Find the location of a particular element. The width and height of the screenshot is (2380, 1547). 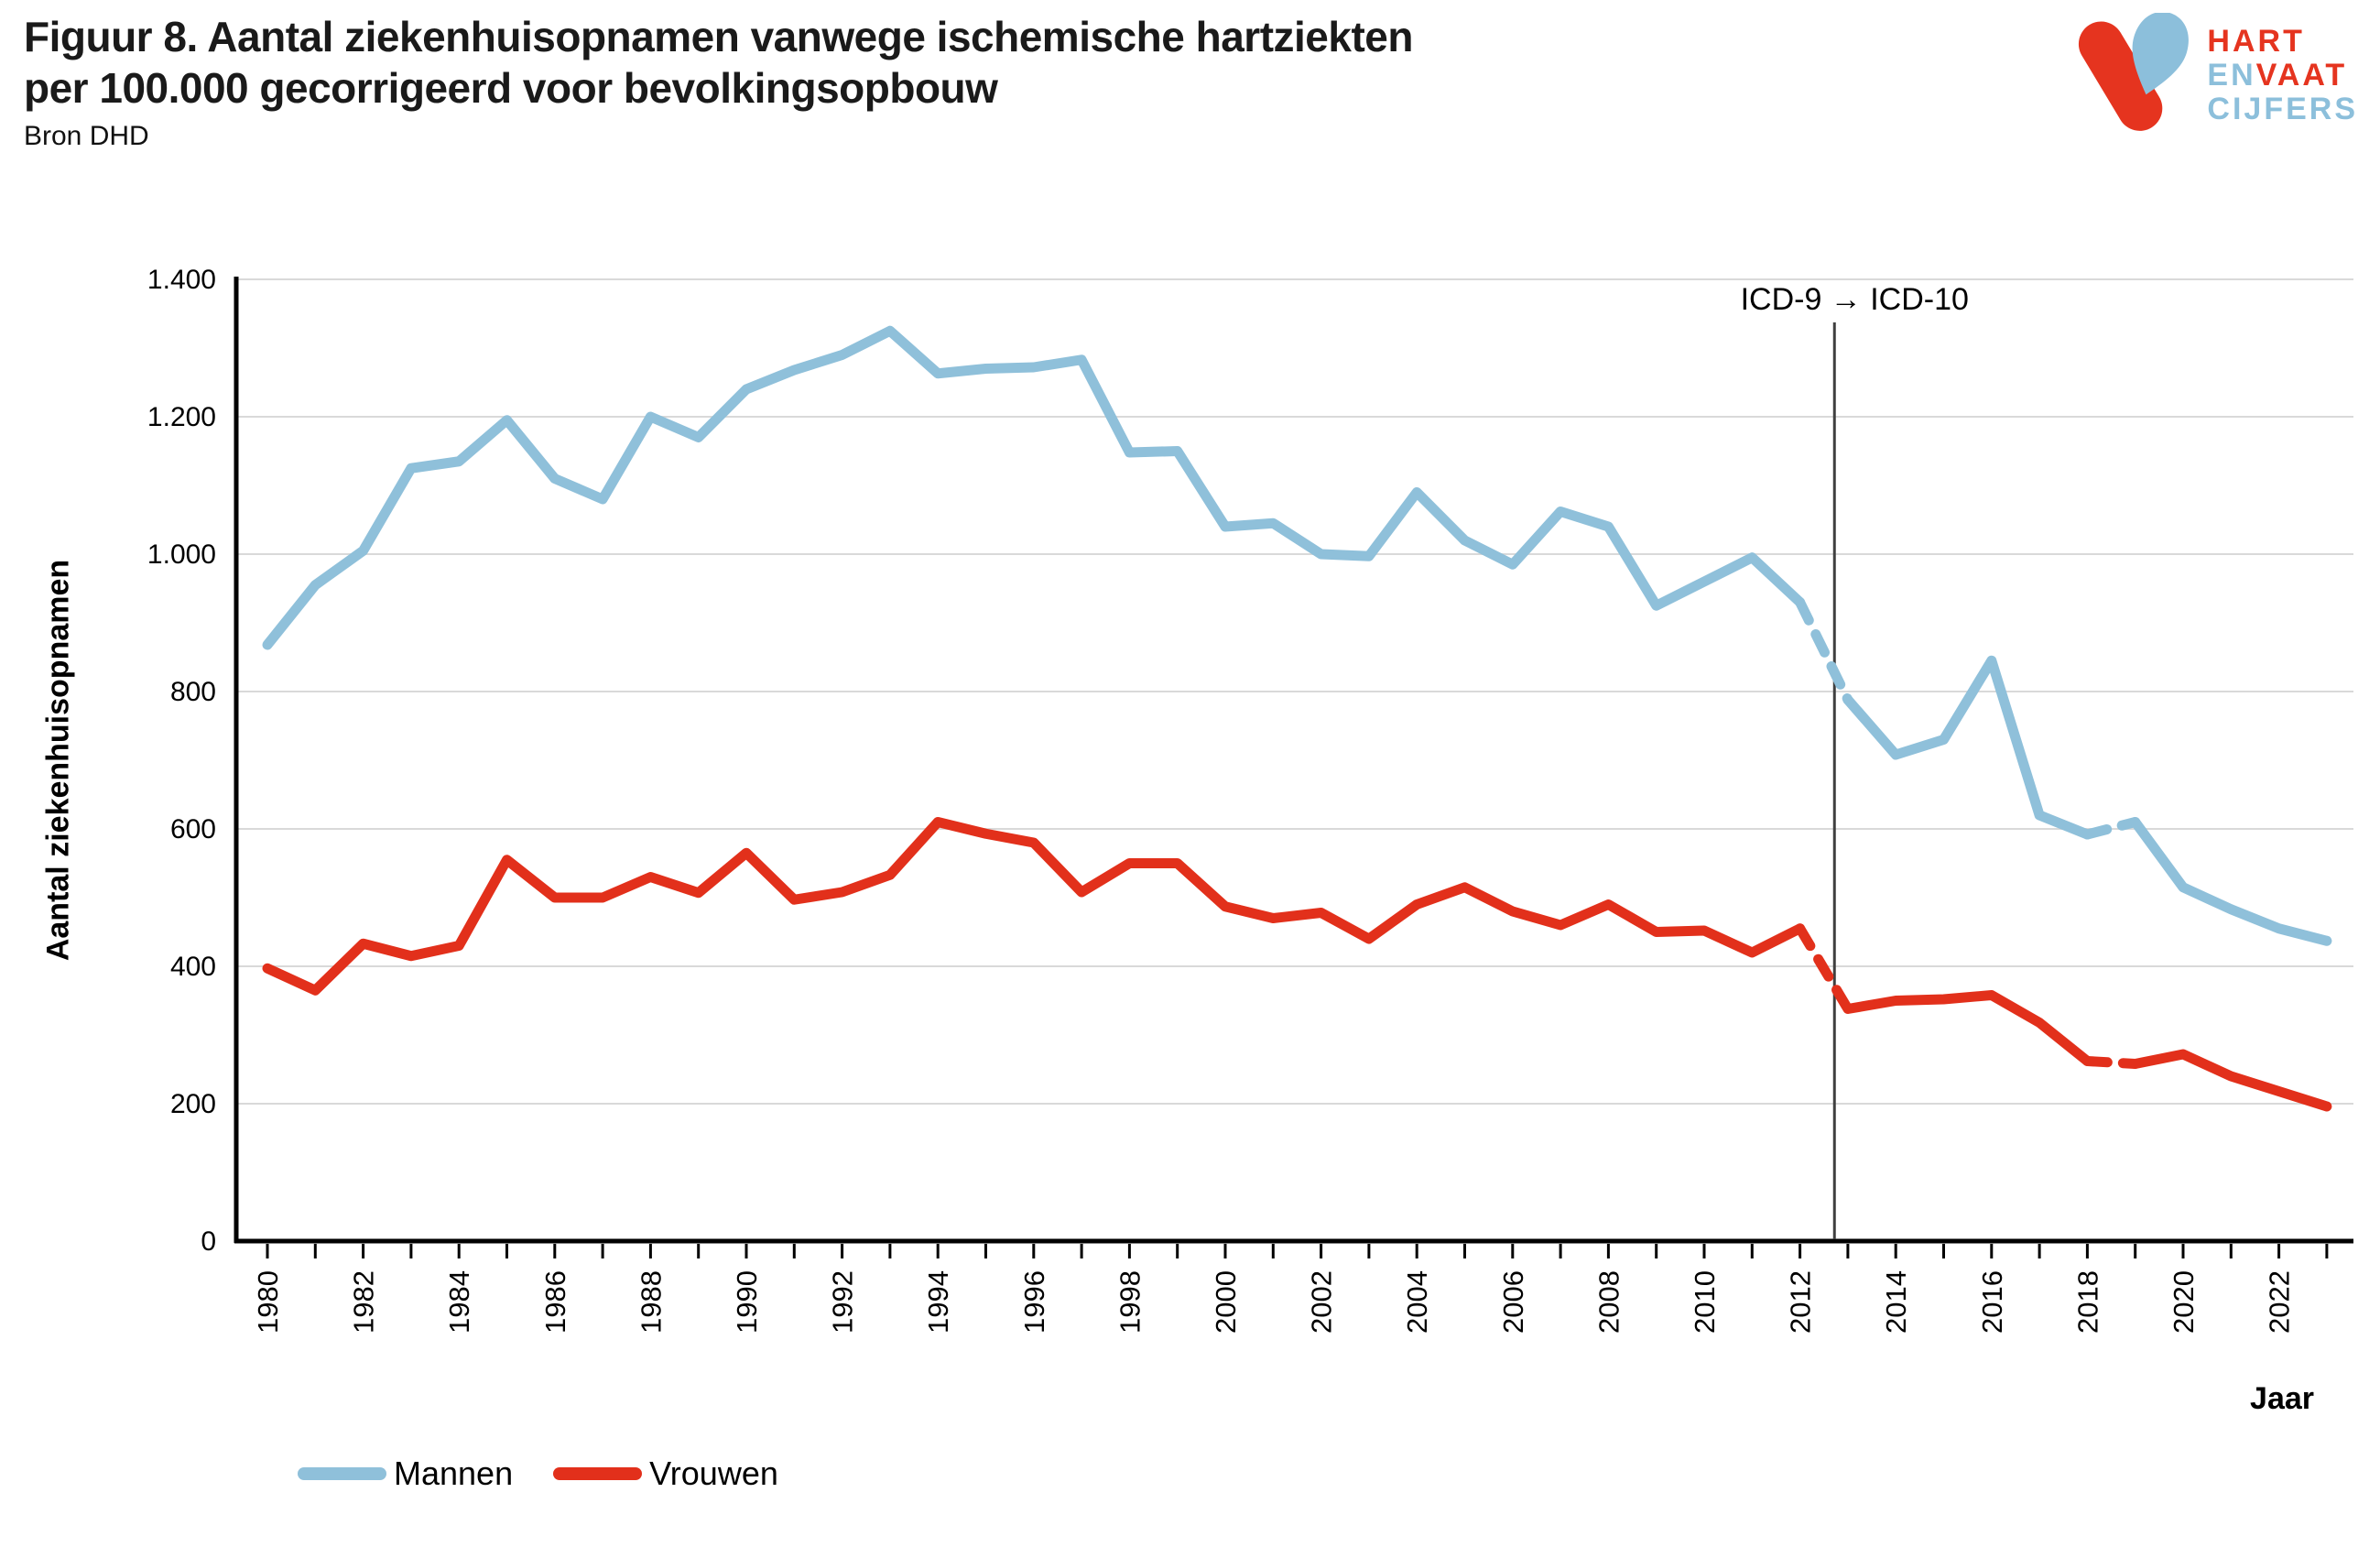

logo-word-cijfers: CIJFERS is located at coordinates (2282, 109).